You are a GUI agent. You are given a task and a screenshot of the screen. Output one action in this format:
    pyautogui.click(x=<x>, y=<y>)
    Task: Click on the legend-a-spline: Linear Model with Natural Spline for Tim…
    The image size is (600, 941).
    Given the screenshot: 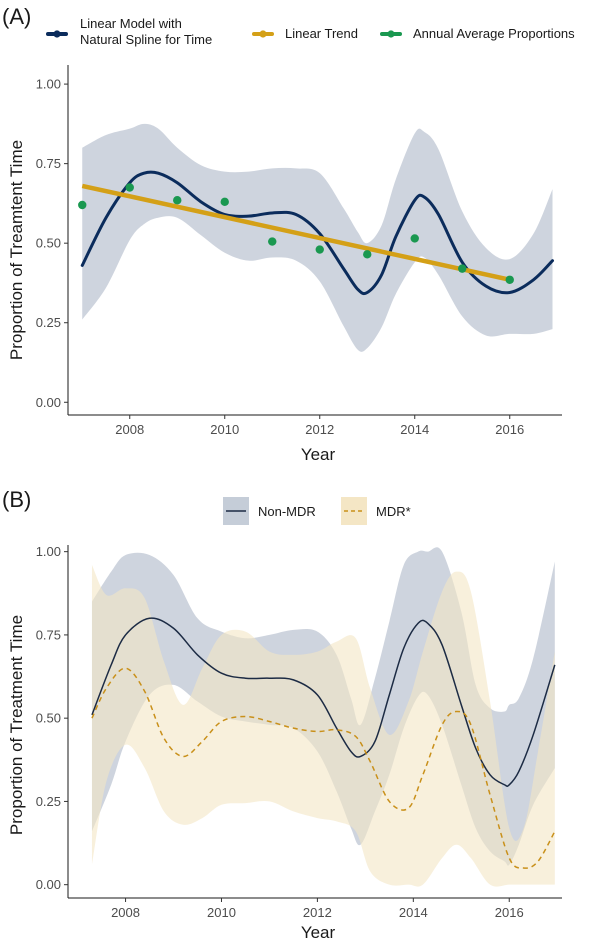 What is the action you would take?
    pyautogui.click(x=129, y=31)
    